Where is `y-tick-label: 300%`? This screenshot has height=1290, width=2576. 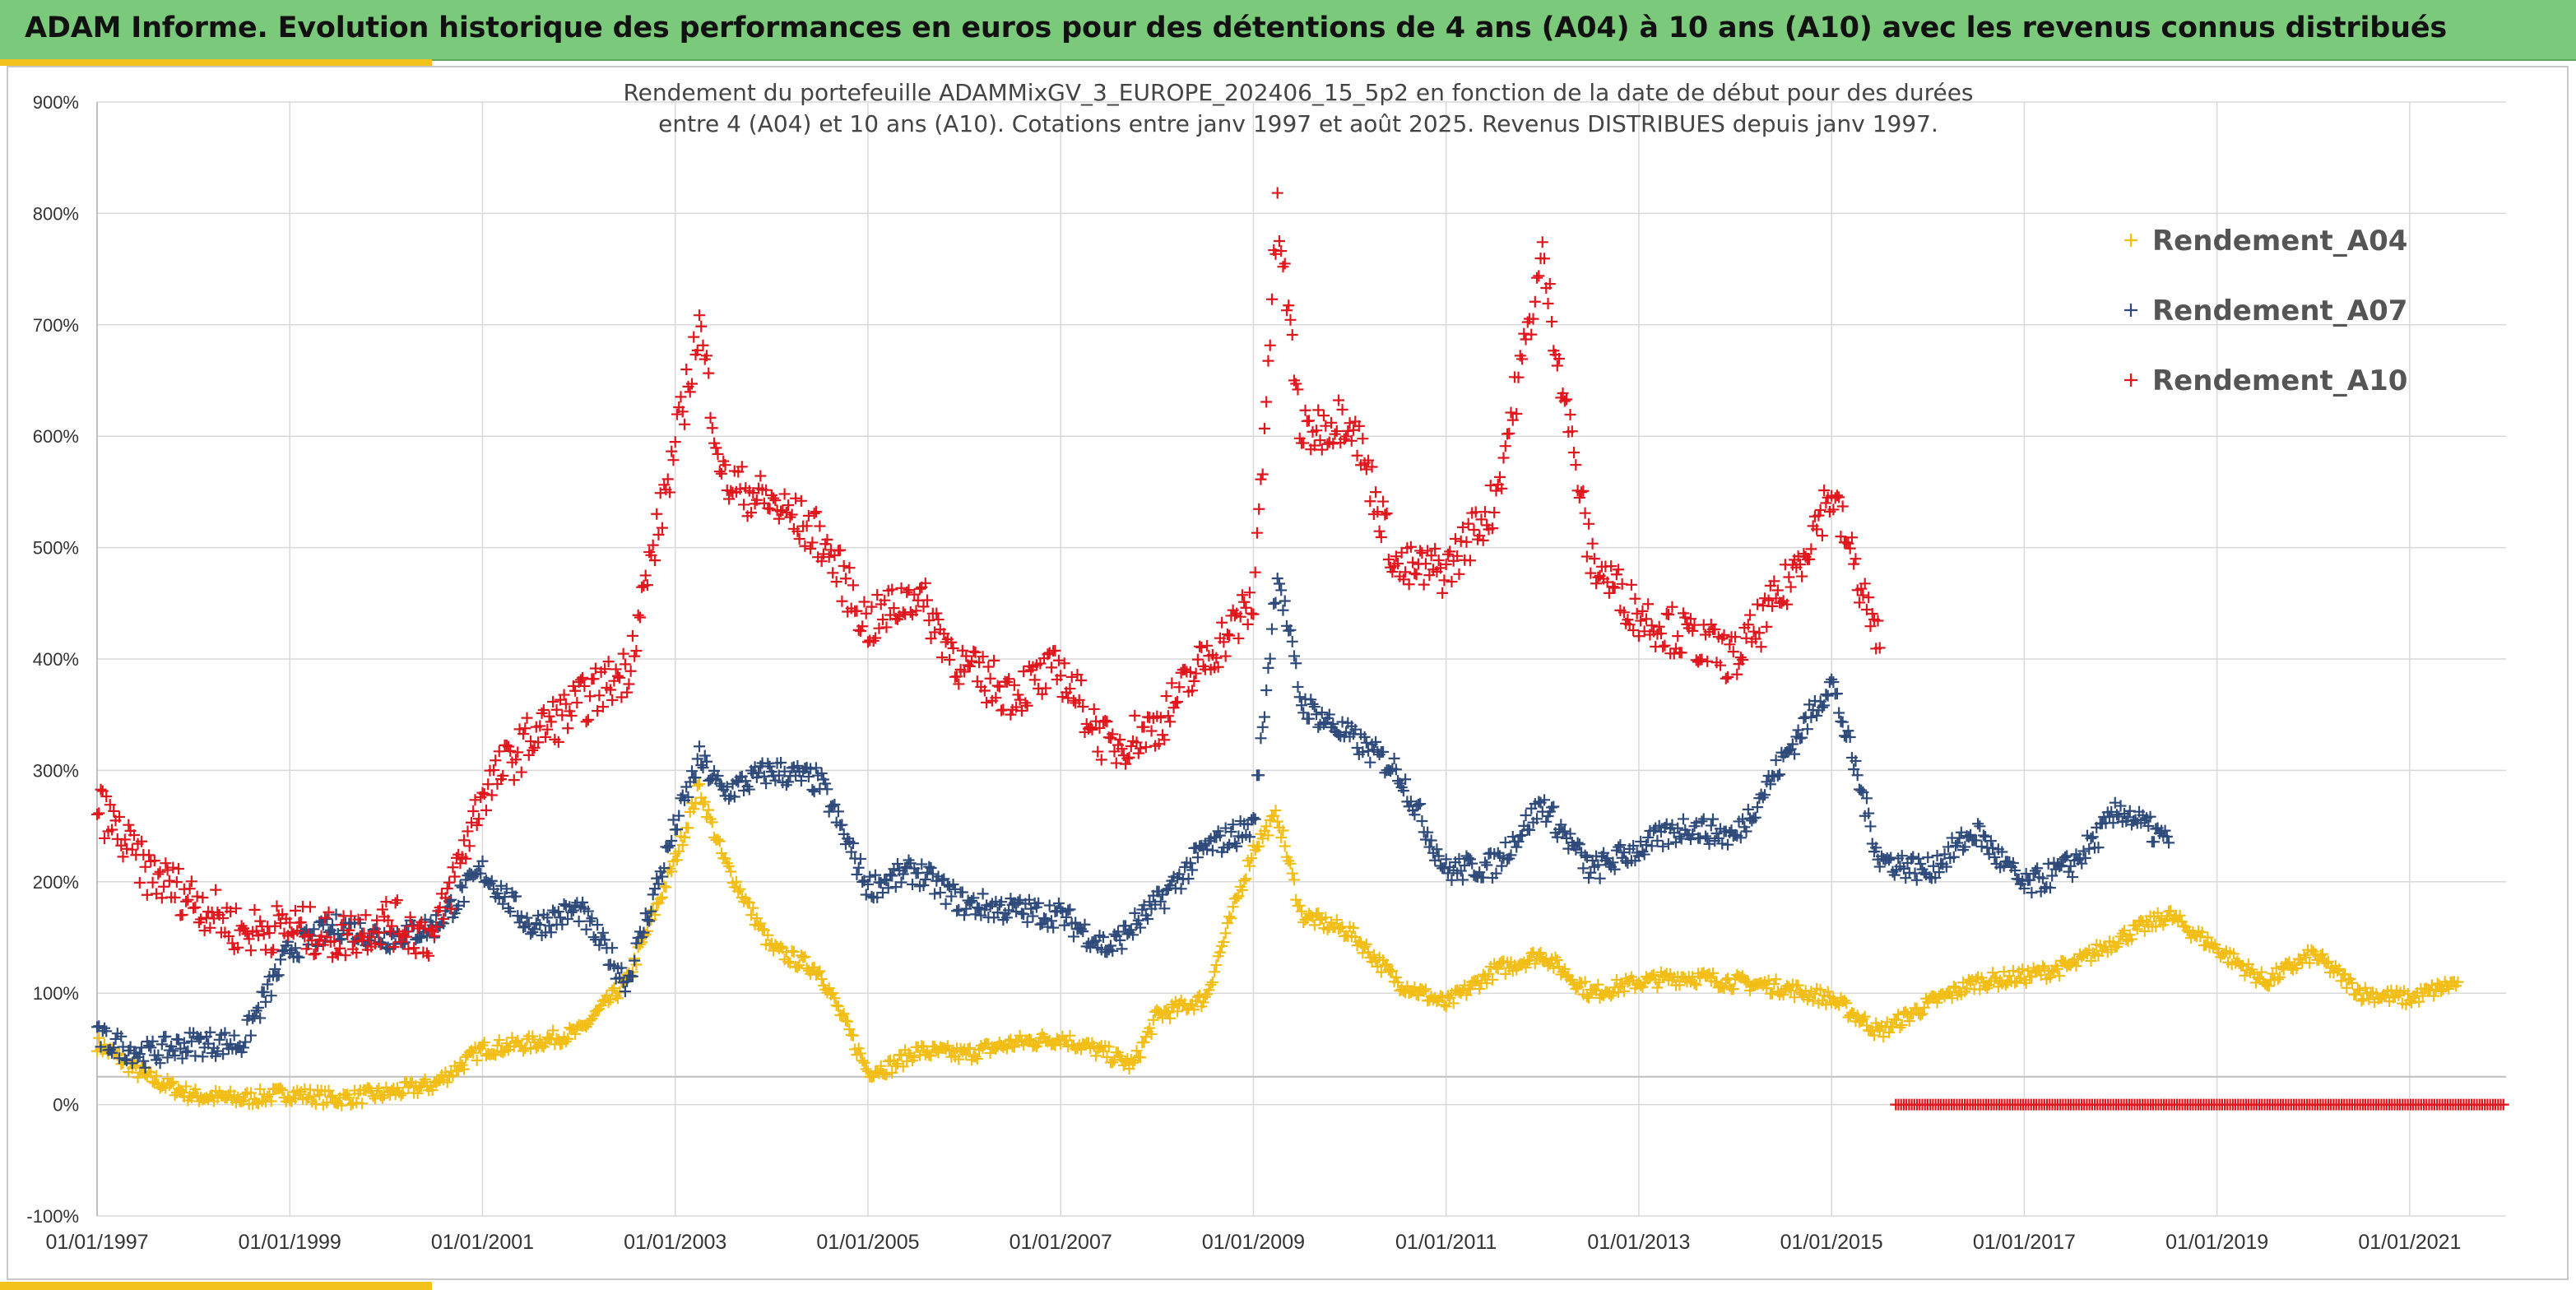
y-tick-label: 300% is located at coordinates (56, 770).